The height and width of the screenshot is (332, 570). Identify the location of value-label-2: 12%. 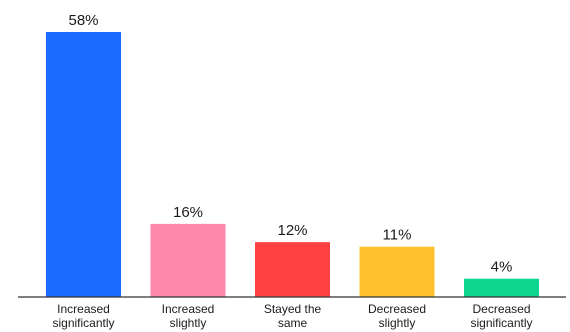
(292, 230).